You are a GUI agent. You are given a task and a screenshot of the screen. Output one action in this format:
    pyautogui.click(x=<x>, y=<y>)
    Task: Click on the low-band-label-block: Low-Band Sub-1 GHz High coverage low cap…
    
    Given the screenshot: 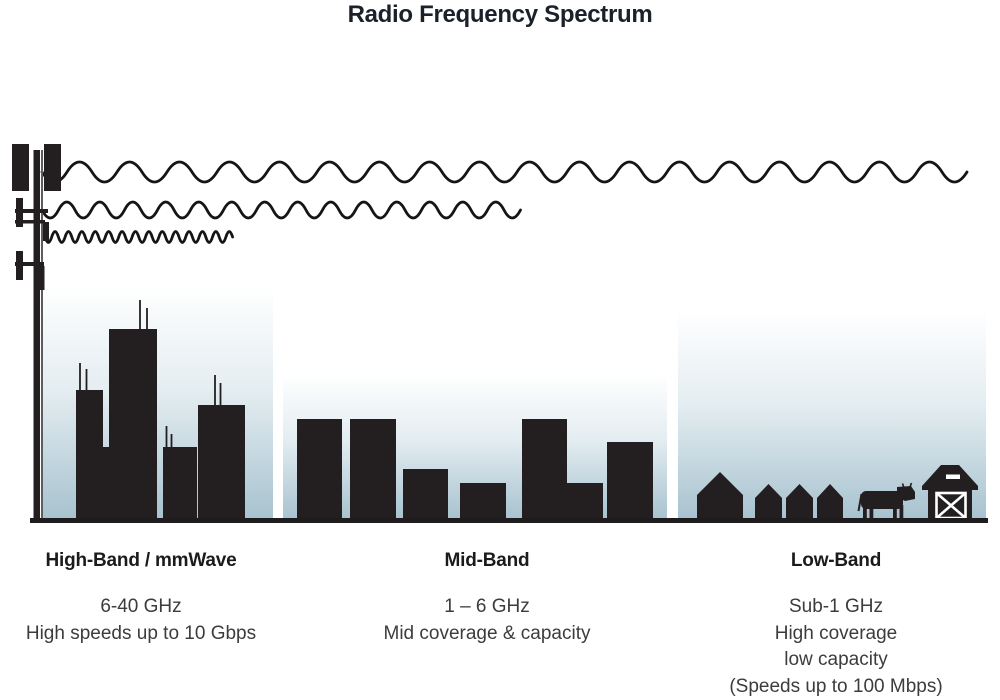 What is the action you would take?
    pyautogui.click(x=836, y=625)
    